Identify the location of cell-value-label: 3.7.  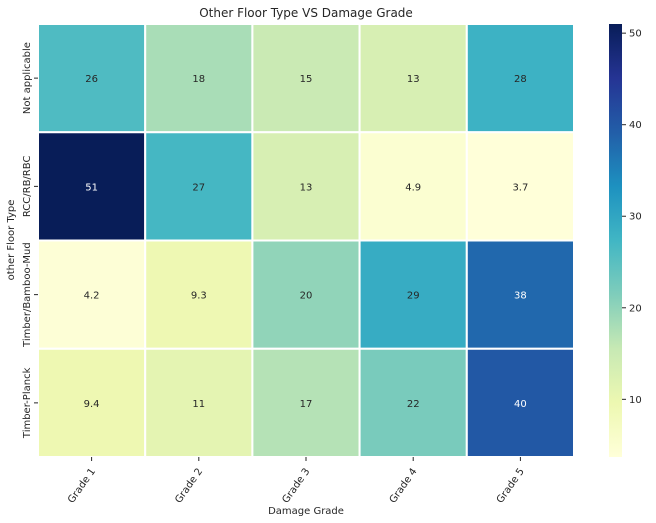
(520, 187).